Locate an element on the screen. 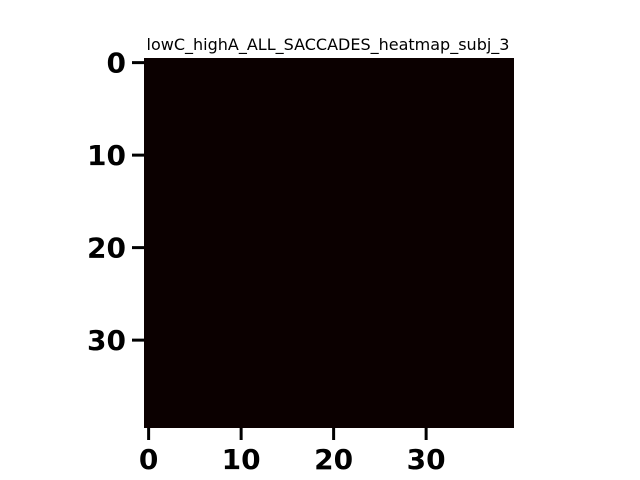 This screenshot has width=640, height=480. y-tick-label: 0 is located at coordinates (116, 63).